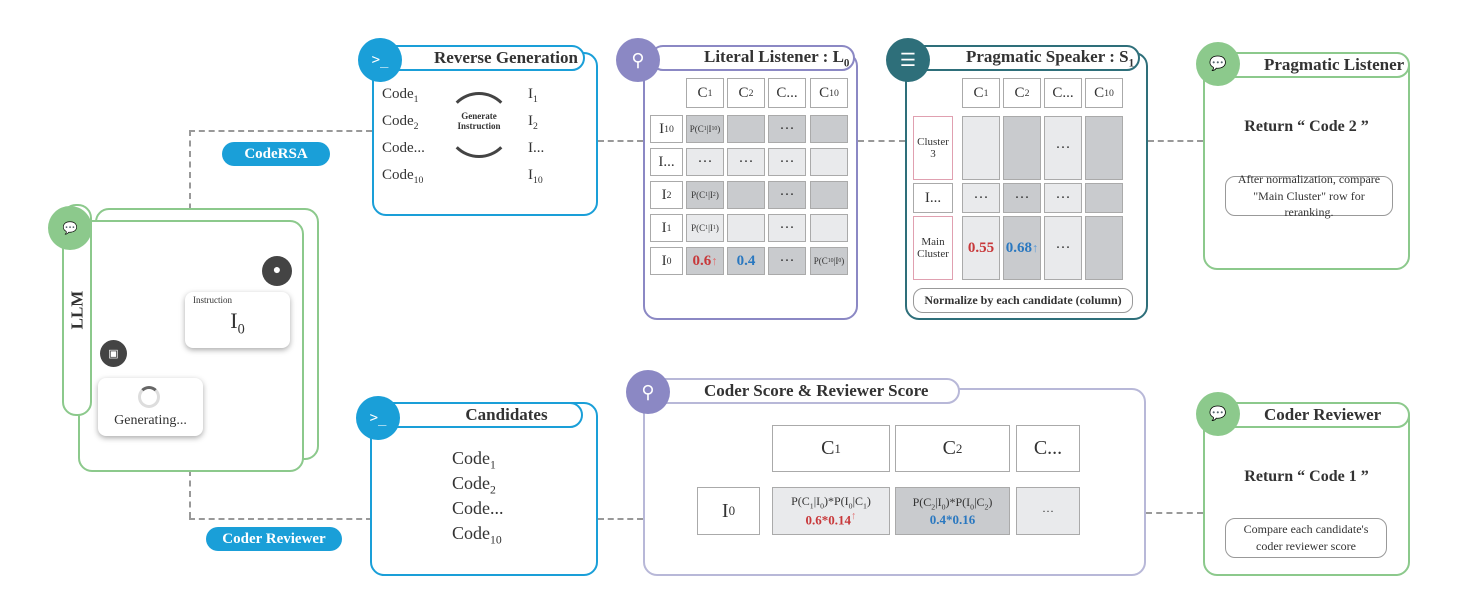 The height and width of the screenshot is (610, 1464). I want to click on pragmatic-listener-title: Pragmatic Listener, so click(1310, 65).